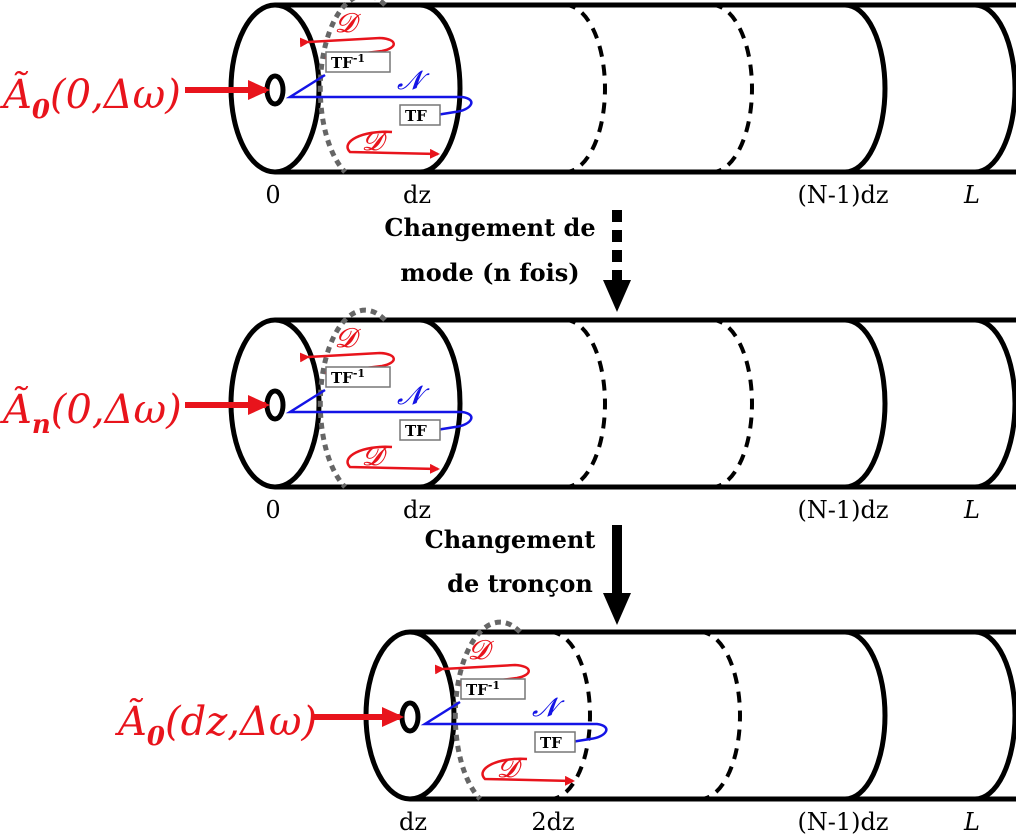 The image size is (1016, 839). Describe the element at coordinates (520, 583) in the screenshot. I see `section-change-line2: de tronçon` at that location.